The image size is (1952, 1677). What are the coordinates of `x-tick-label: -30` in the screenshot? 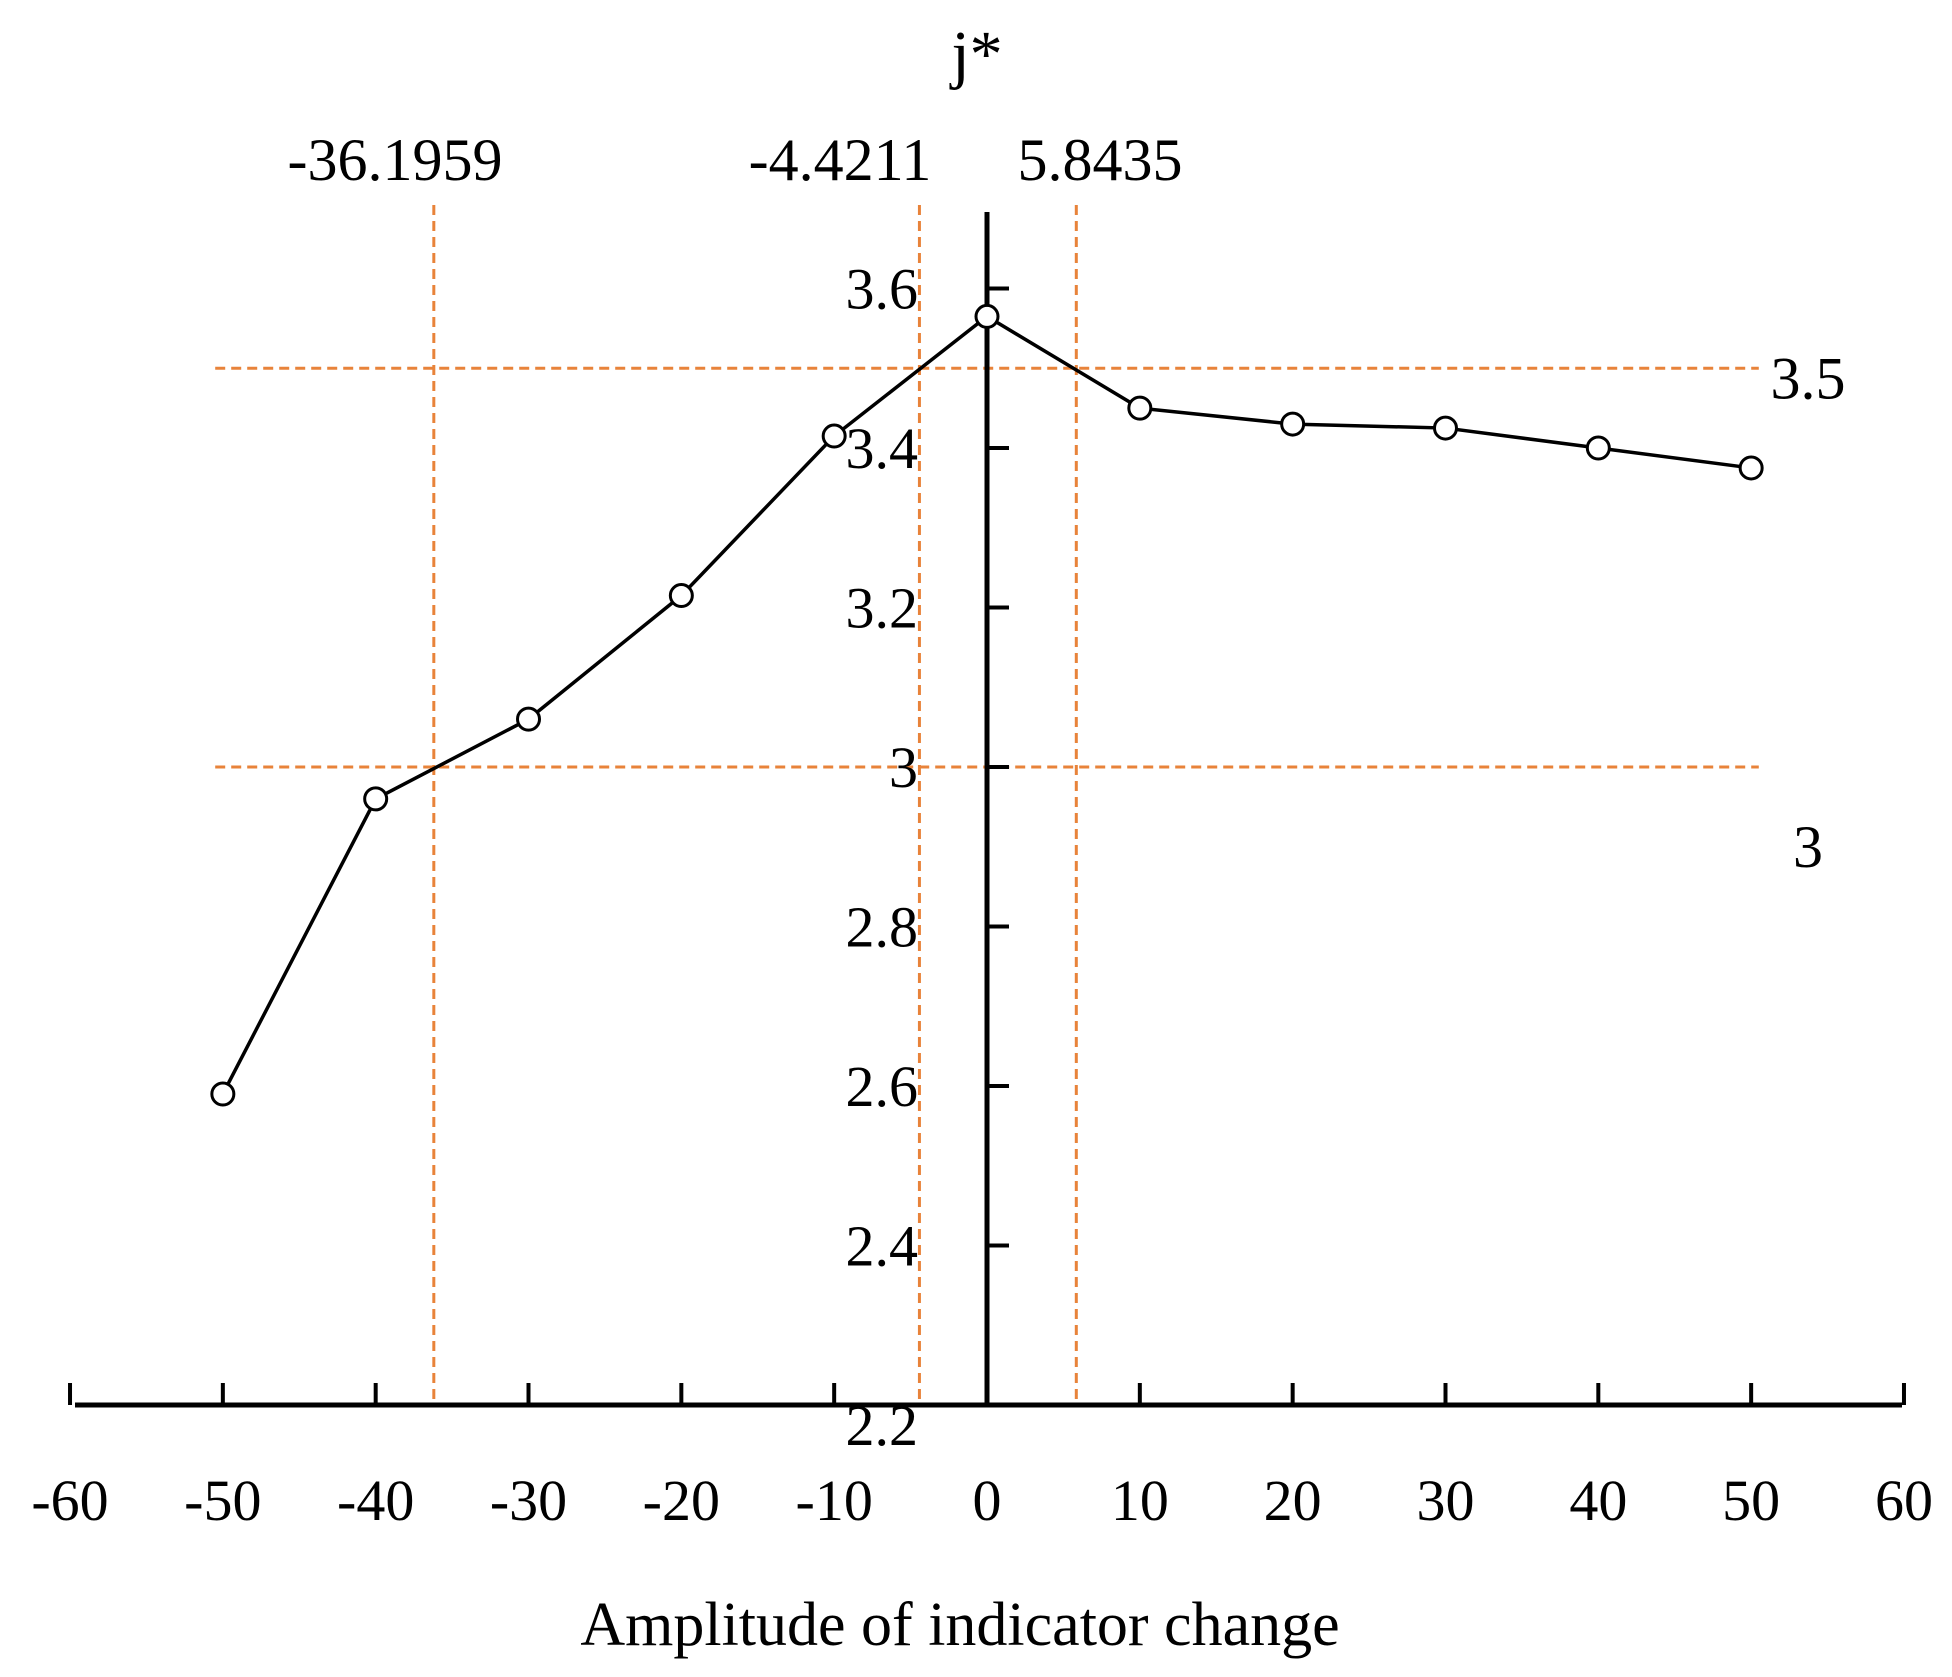 It's located at (528, 1500).